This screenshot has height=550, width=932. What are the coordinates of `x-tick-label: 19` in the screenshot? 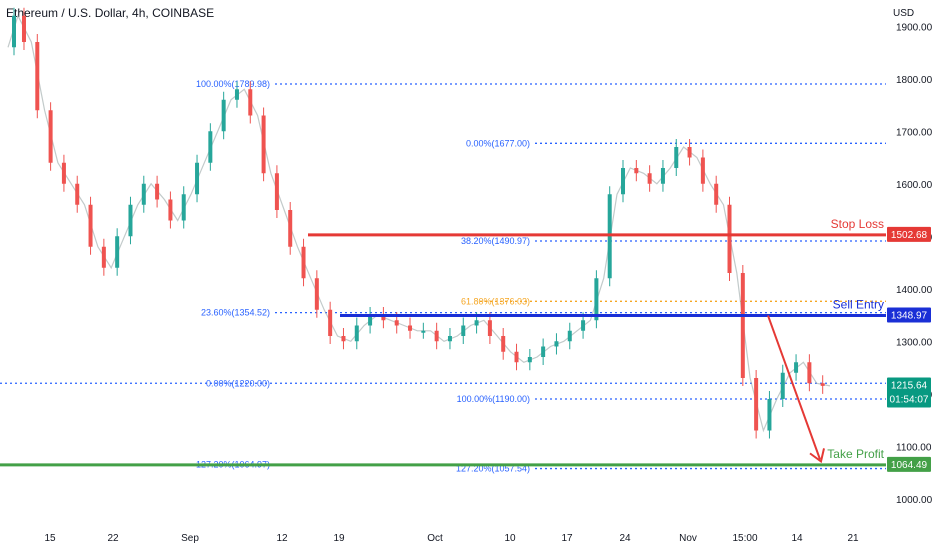 It's located at (339, 538).